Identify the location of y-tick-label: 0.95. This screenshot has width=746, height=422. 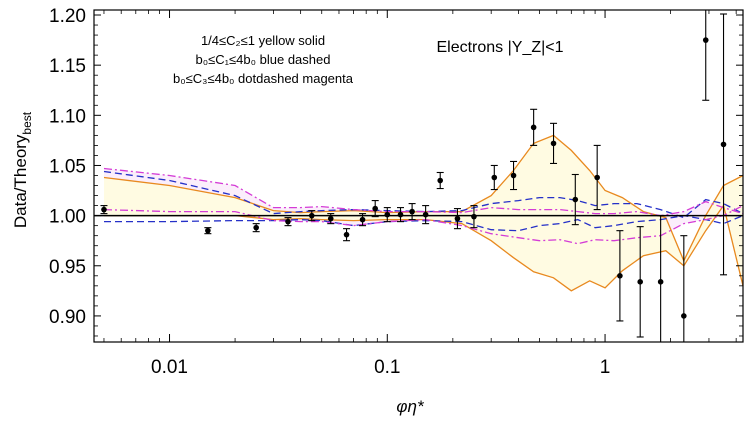
(67, 267).